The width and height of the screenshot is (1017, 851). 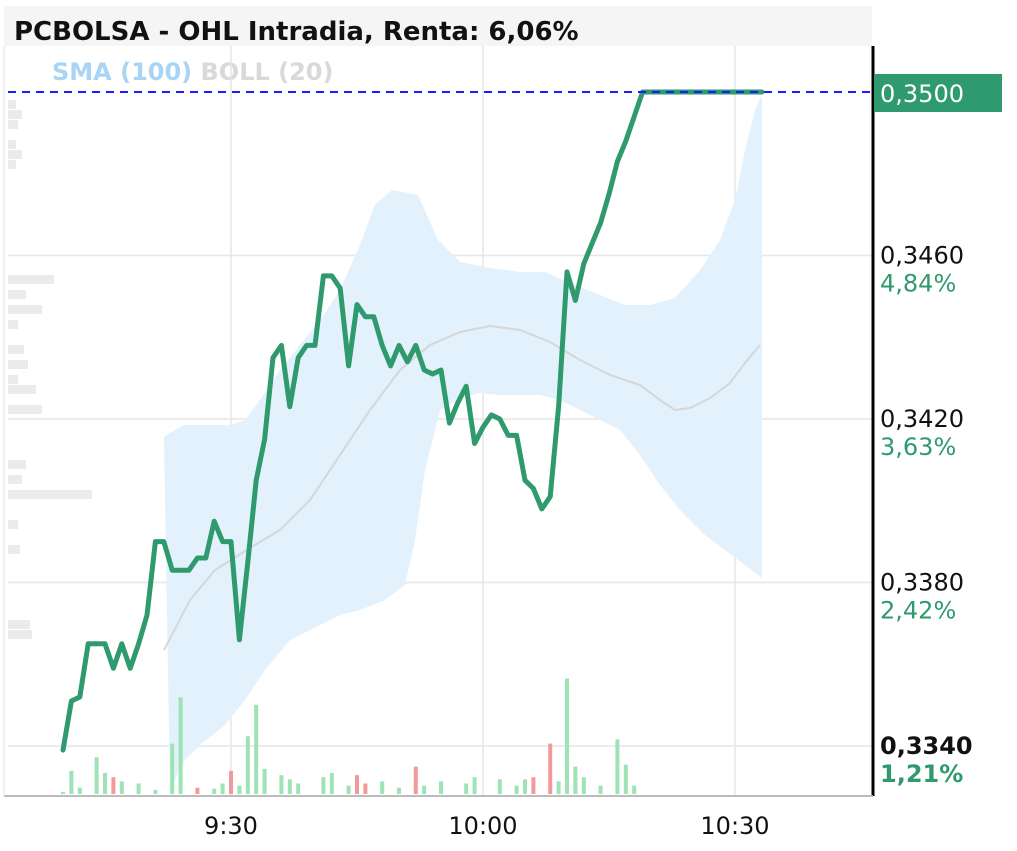 I want to click on y-tick-label: 0,3420, so click(x=922, y=419).